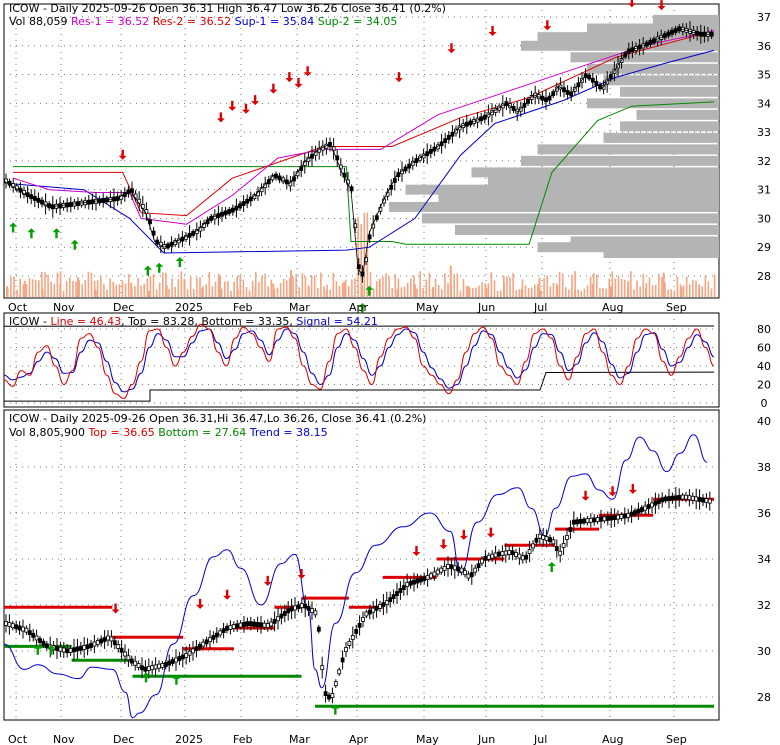  I want to click on x-tick-label: Feb, so click(242, 739).